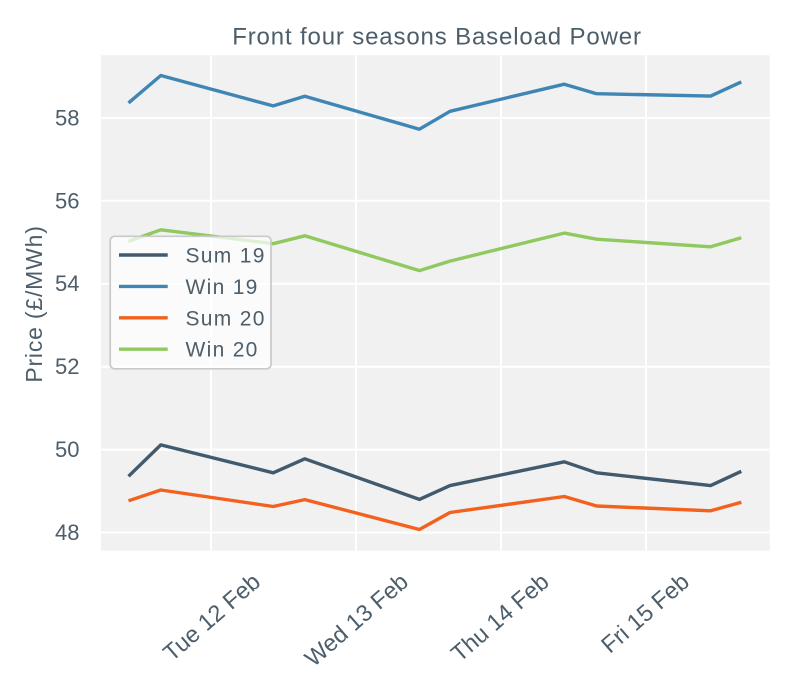 Image resolution: width=800 pixels, height=700 pixels. What do you see at coordinates (67, 117) in the screenshot?
I see `svg-text: 58` at bounding box center [67, 117].